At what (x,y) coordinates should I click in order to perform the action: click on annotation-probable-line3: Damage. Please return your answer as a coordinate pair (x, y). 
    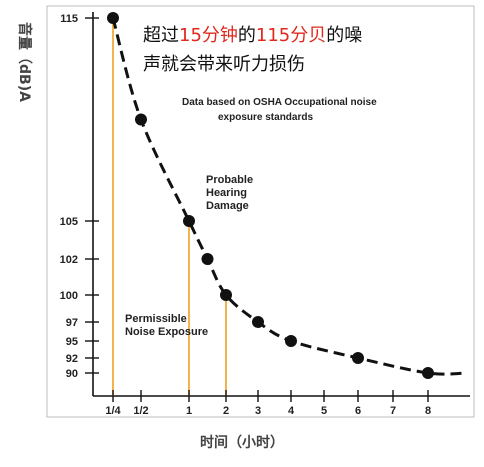
    Looking at the image, I should click on (227, 206).